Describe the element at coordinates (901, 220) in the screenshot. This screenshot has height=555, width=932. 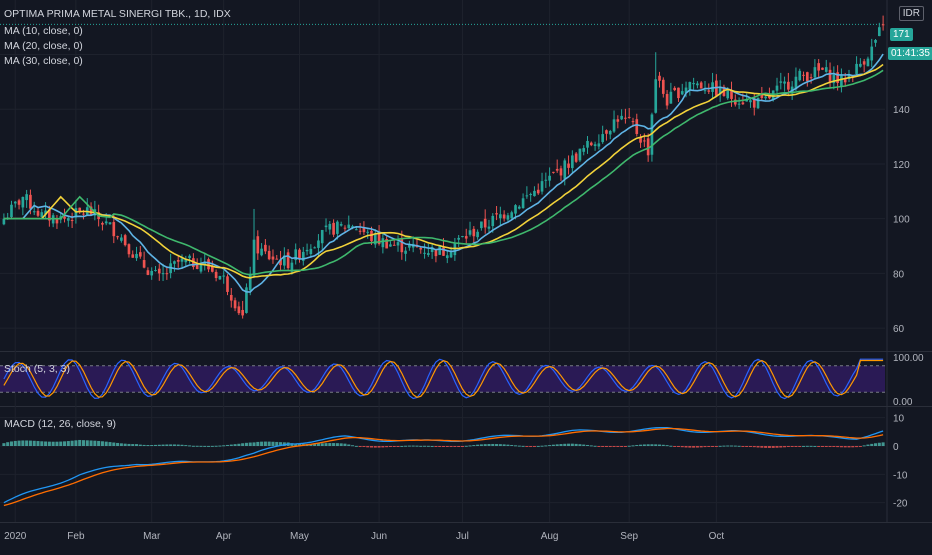
I see `price-tick-label: 100` at that location.